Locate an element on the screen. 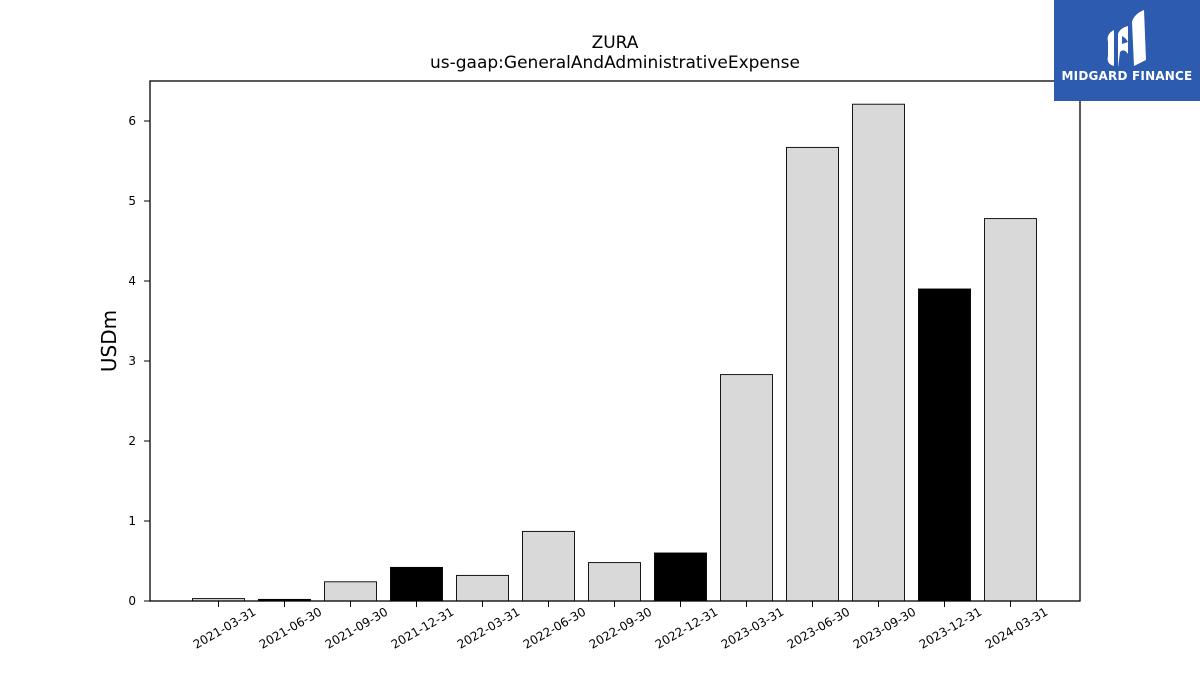 The image size is (1200, 675). midgard-logo-icon is located at coordinates (1126, 39).